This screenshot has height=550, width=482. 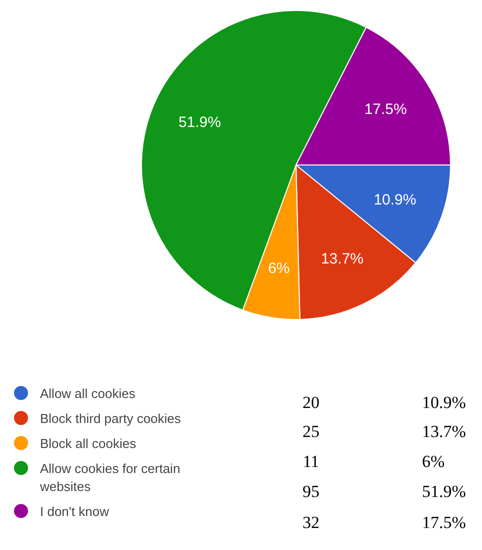 What do you see at coordinates (88, 394) in the screenshot?
I see `legend-label: Allow all cookies` at bounding box center [88, 394].